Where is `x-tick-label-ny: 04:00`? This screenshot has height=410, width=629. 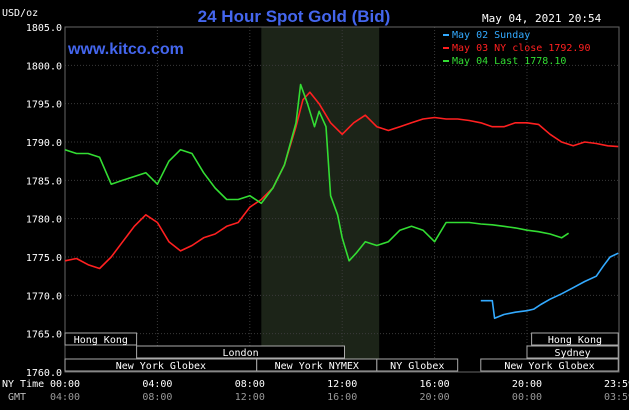 x-tick-label-ny: 04:00 is located at coordinates (157, 384).